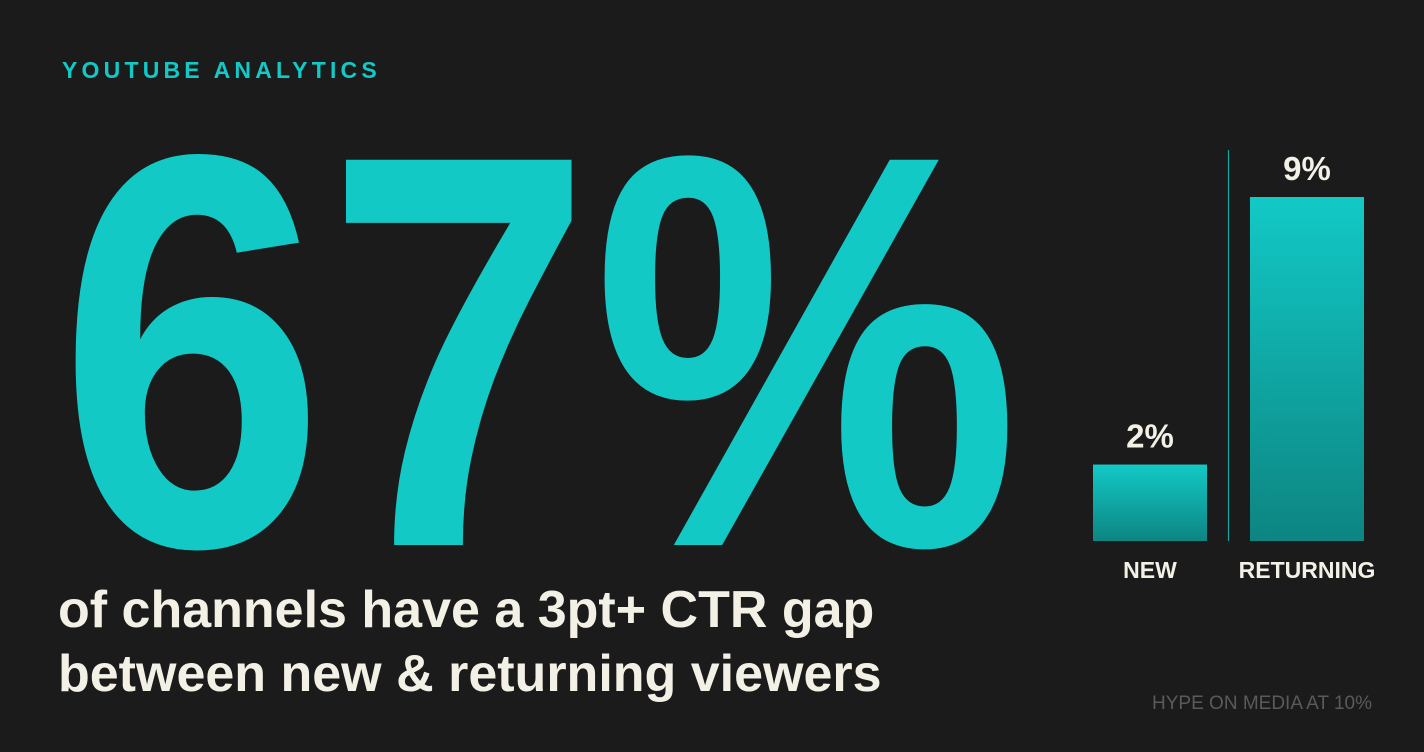 The image size is (1424, 752). What do you see at coordinates (1262, 703) in the screenshot?
I see `footer-note: HYPE ON MEDIA AT 10%` at bounding box center [1262, 703].